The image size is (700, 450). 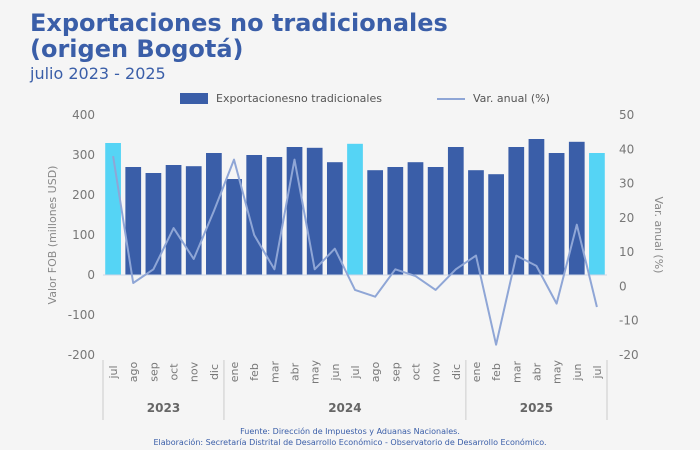 I want to click on y-right-tick-label: 0, so click(x=623, y=286).